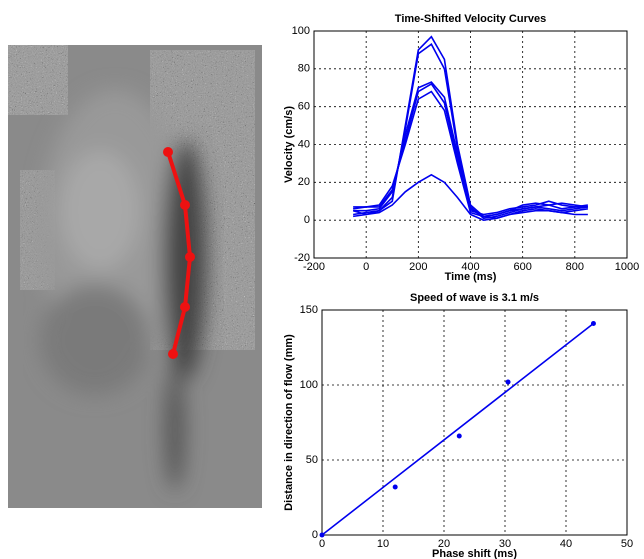  I want to click on x-tick-label: 600, so click(522, 267).